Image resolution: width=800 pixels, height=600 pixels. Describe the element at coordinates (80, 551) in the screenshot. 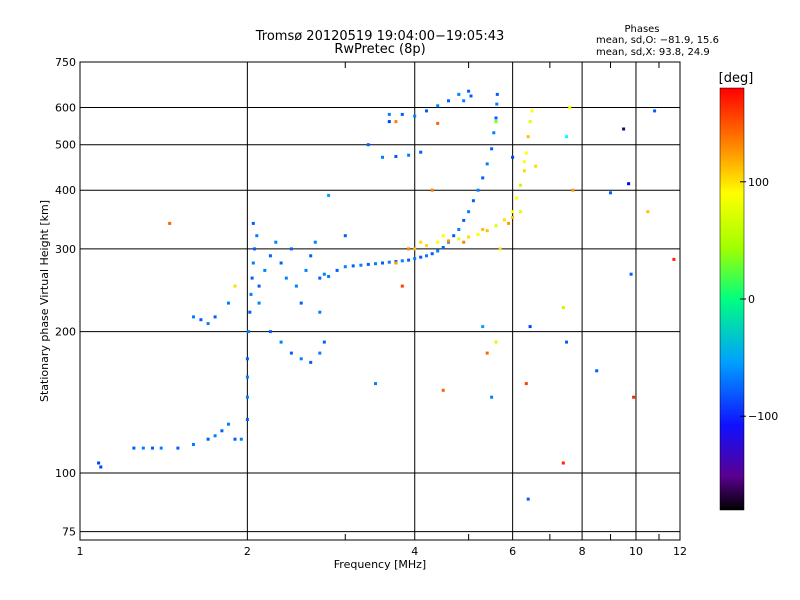

I see `x-tick-label: 1` at that location.